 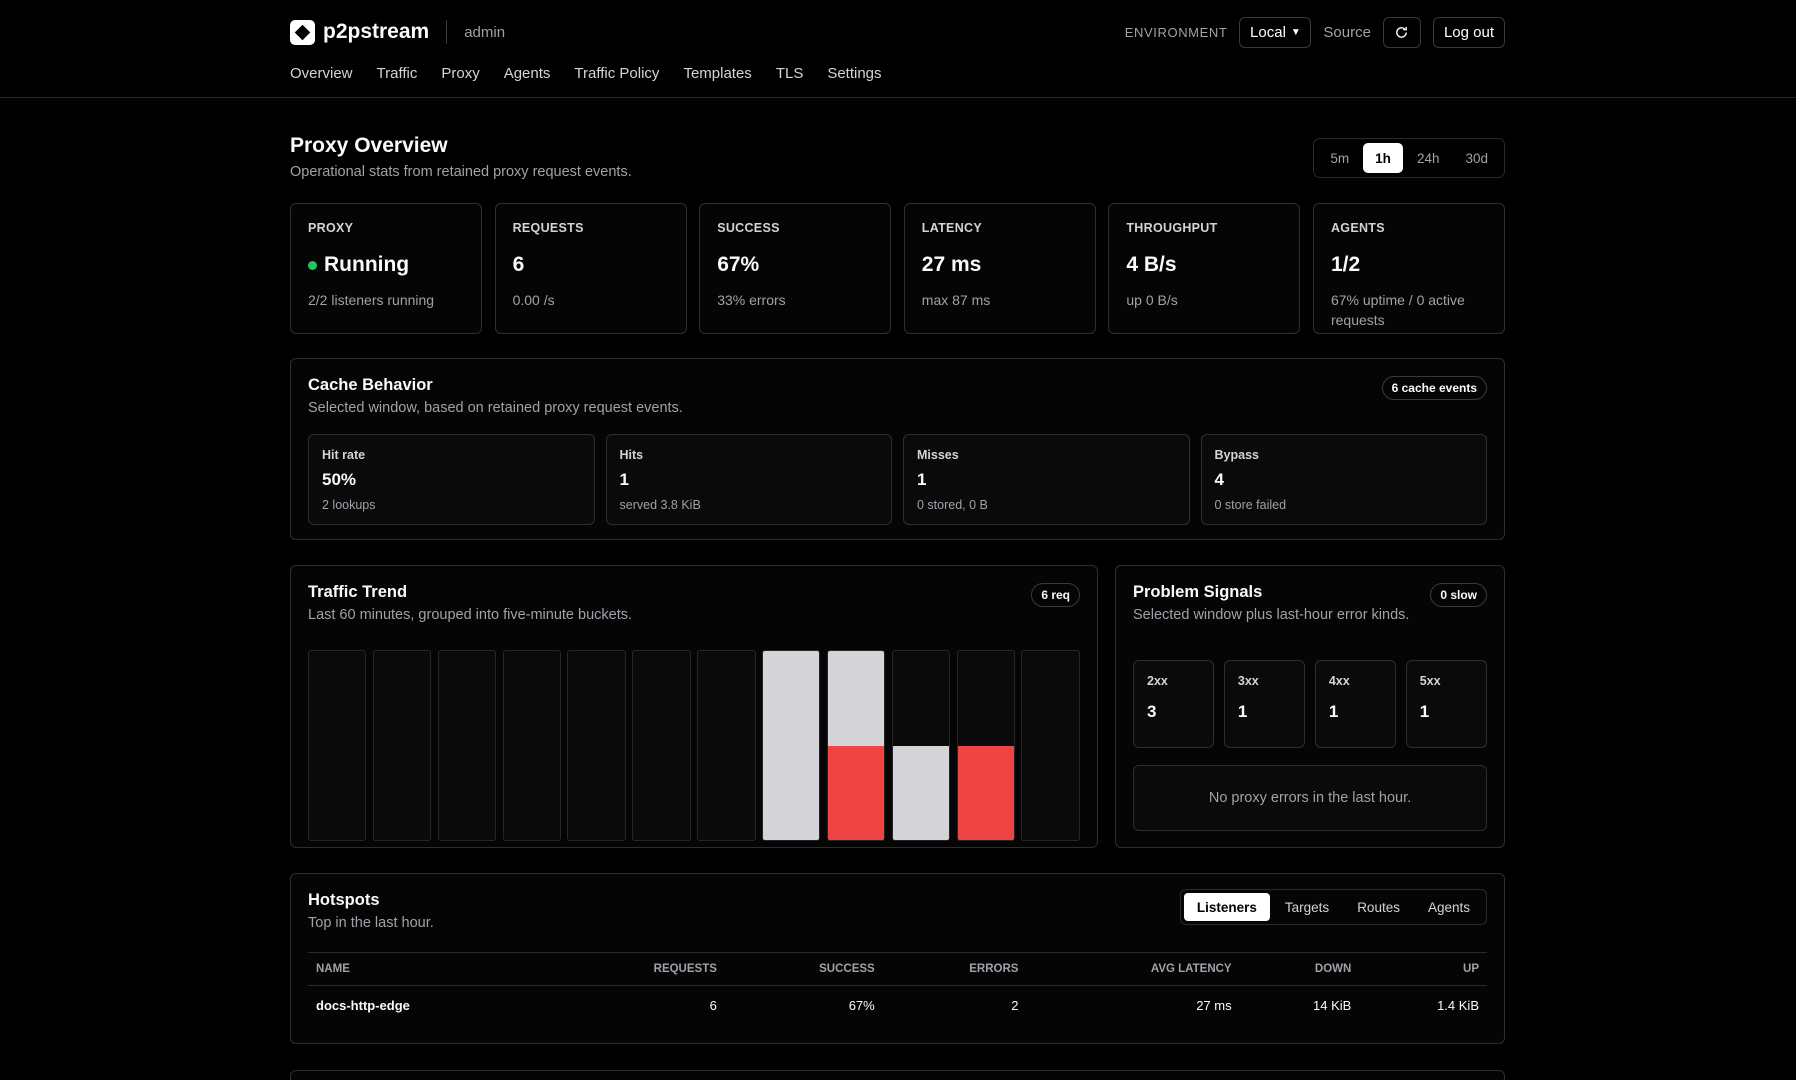 What do you see at coordinates (1332, 1005) in the screenshot?
I see `cell: 14 KiB` at bounding box center [1332, 1005].